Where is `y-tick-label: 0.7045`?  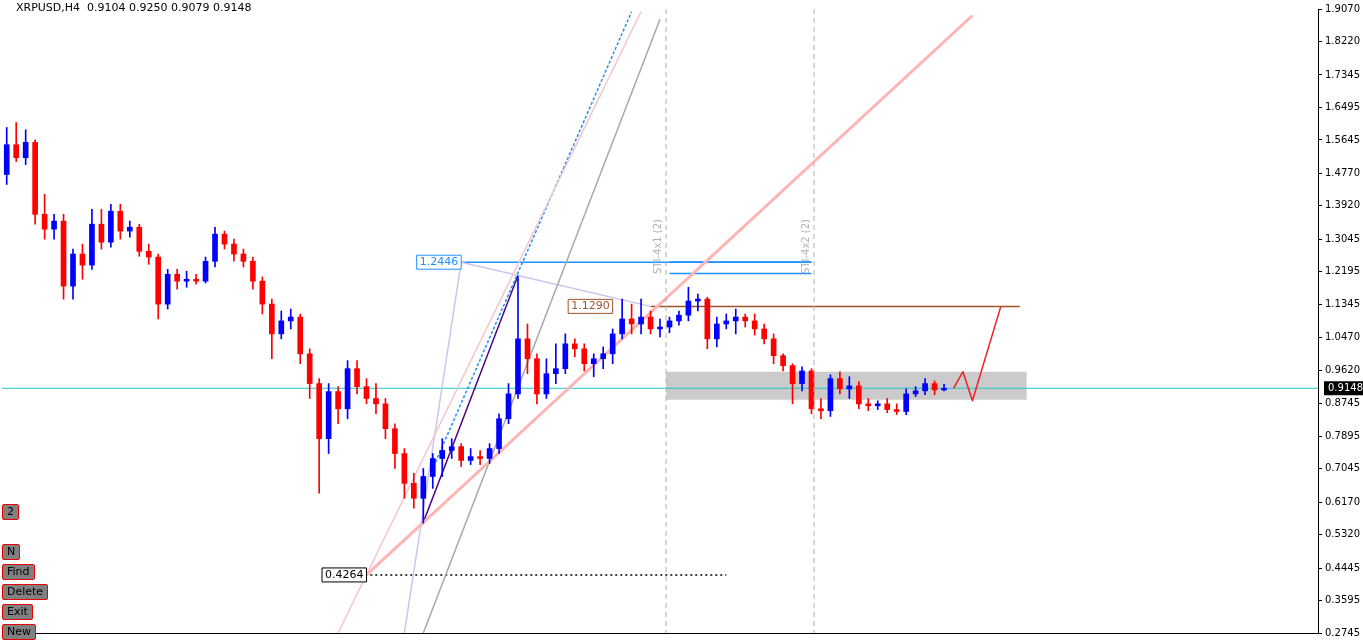 y-tick-label: 0.7045 is located at coordinates (1343, 468).